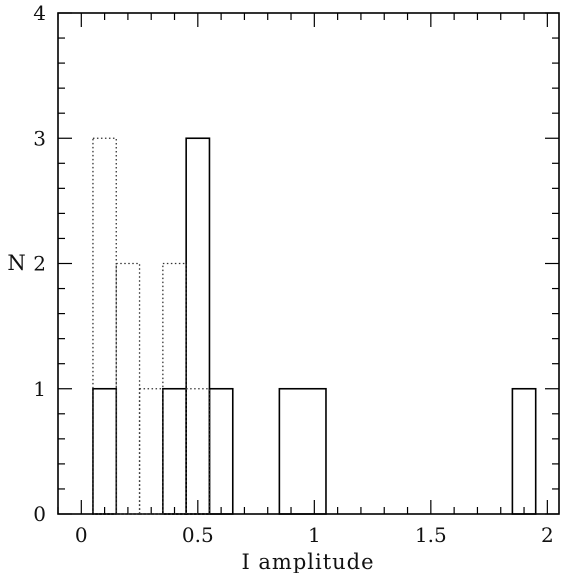 The height and width of the screenshot is (573, 570). What do you see at coordinates (81, 535) in the screenshot?
I see `x-tick-label: 0` at bounding box center [81, 535].